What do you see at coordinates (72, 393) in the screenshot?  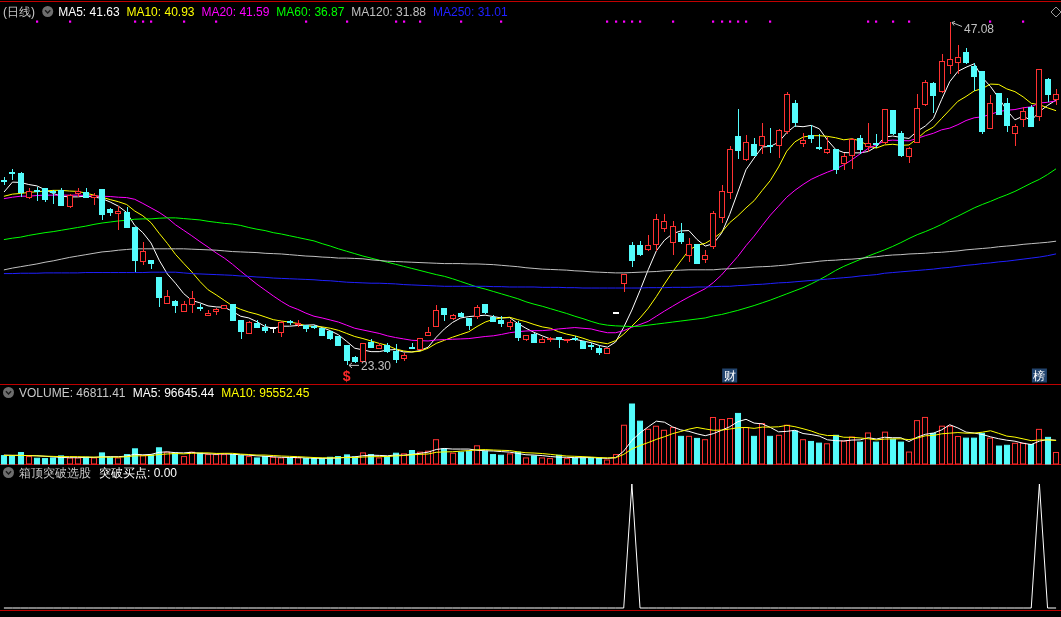 I see `chart-title: VOLUME: 46811.41` at bounding box center [72, 393].